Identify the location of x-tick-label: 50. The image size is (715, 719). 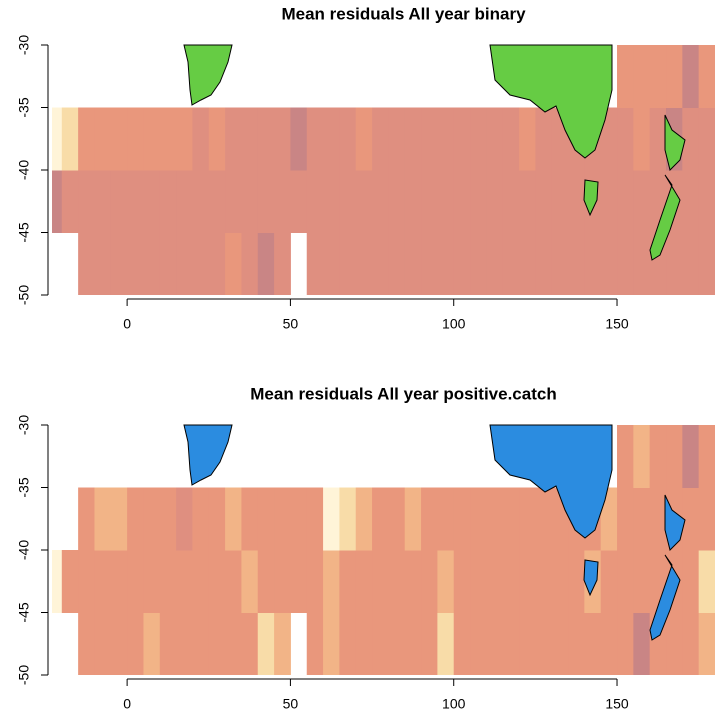
(291, 704).